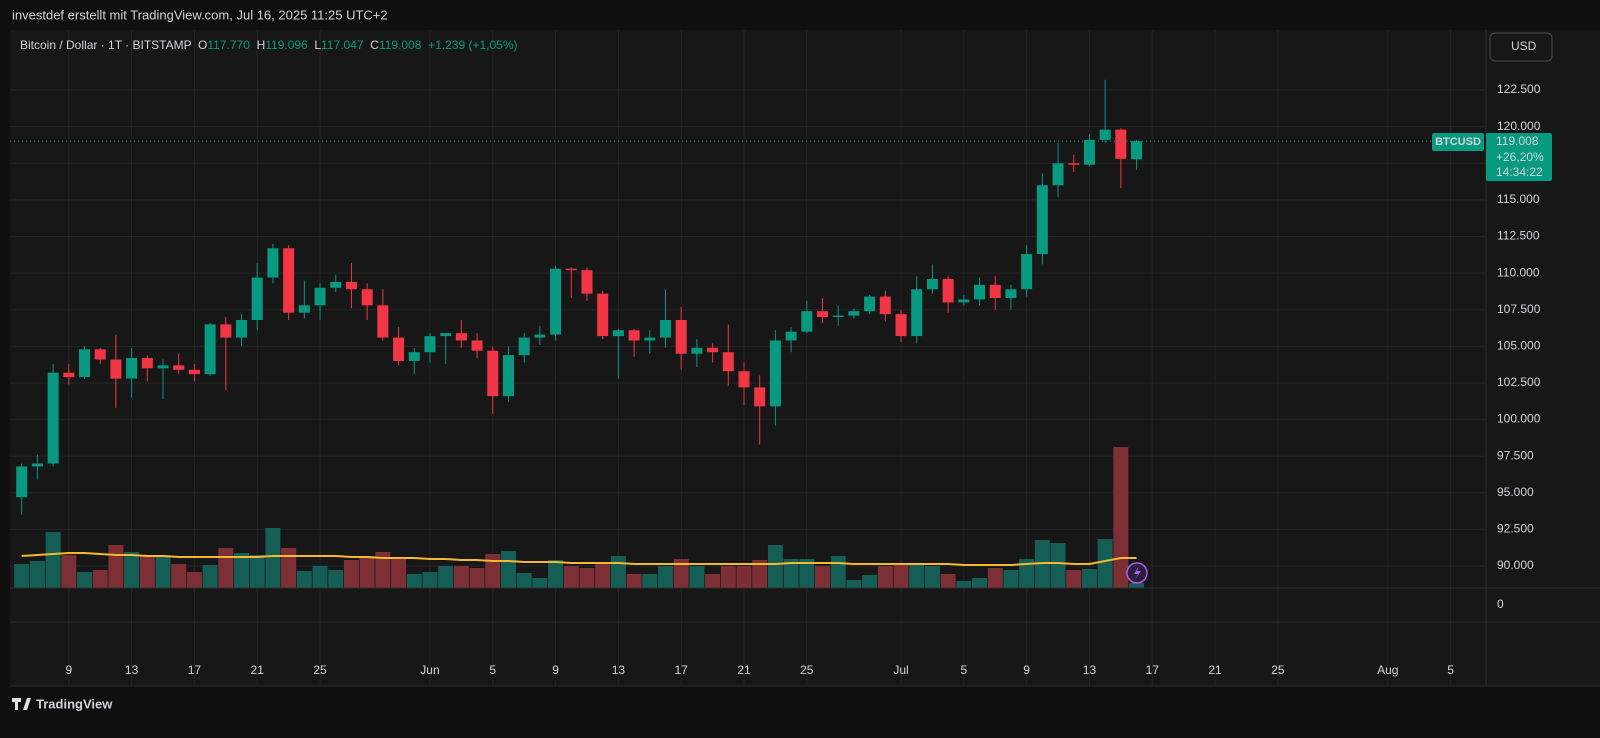  What do you see at coordinates (74, 703) in the screenshot?
I see `footer-brand: TradingView` at bounding box center [74, 703].